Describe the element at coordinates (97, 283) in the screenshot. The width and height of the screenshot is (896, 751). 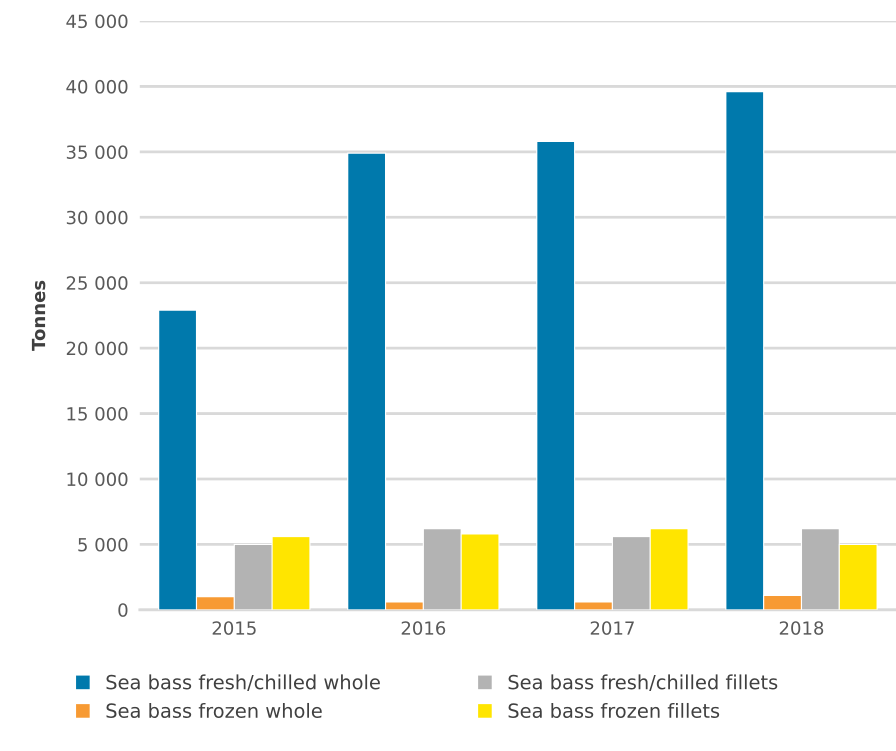
I see `y-tick-label: 25 000` at that location.